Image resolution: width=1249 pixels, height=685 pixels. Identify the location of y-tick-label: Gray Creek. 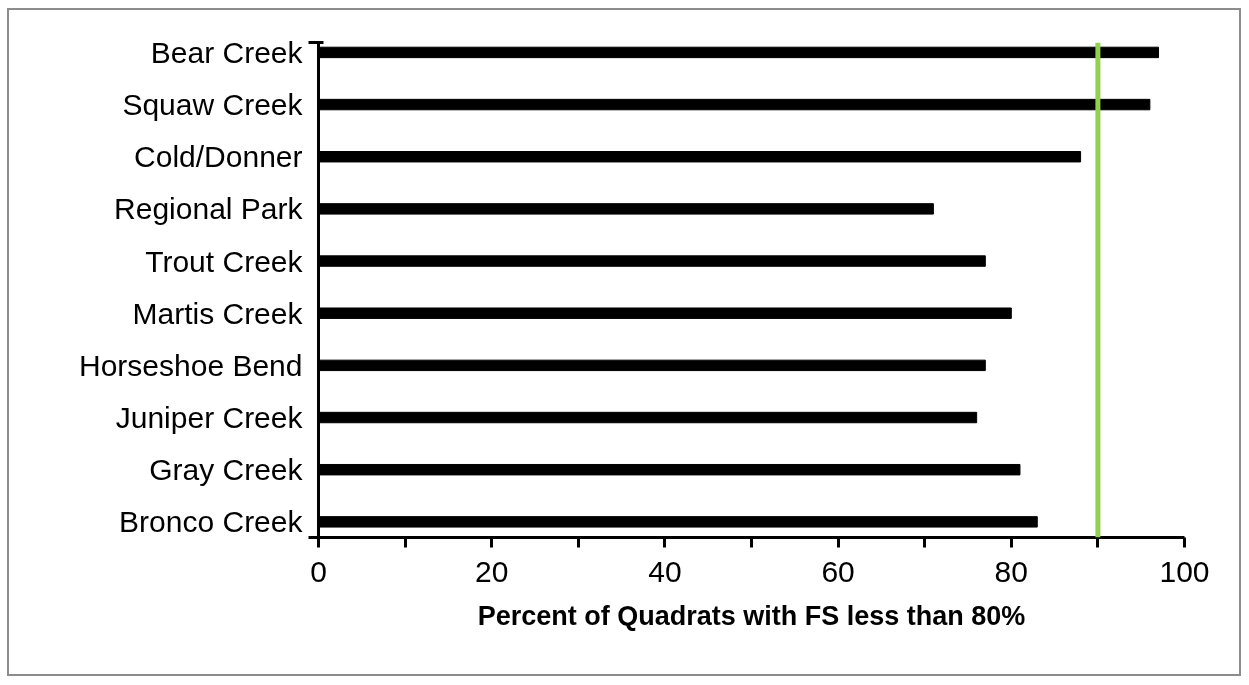
(226, 470).